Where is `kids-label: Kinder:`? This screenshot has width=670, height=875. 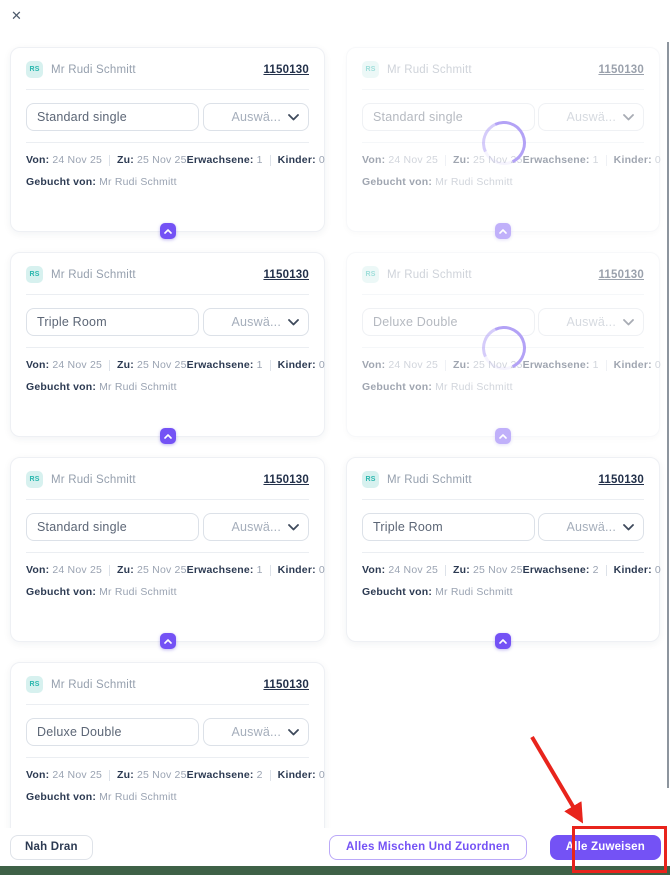
kids-label: Kinder: is located at coordinates (632, 365).